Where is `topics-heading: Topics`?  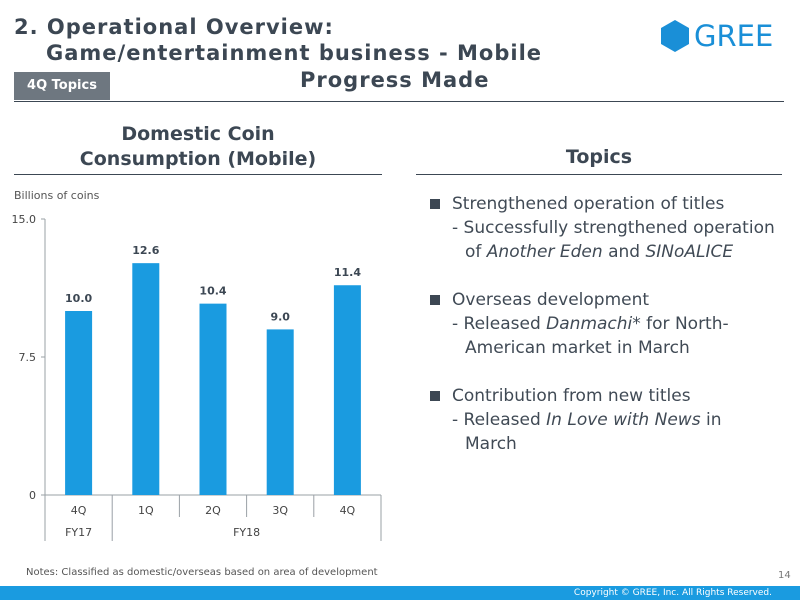 topics-heading: Topics is located at coordinates (599, 157).